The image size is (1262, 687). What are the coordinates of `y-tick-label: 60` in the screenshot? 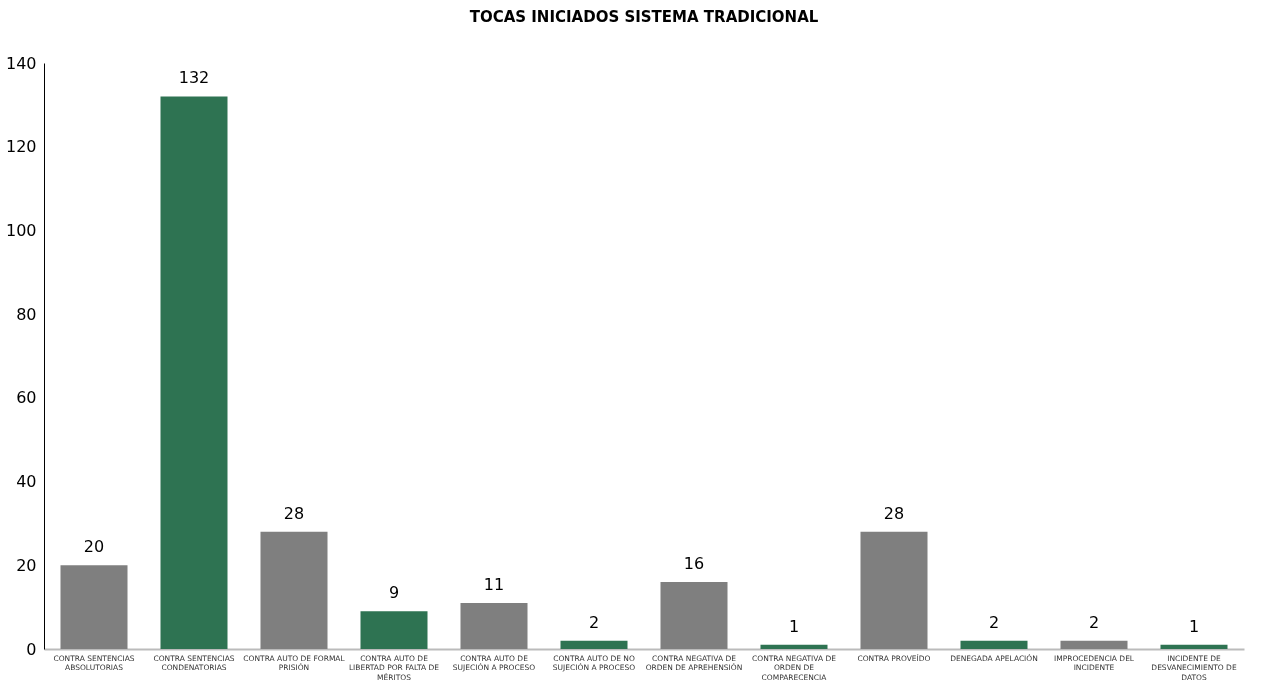 It's located at (26, 398).